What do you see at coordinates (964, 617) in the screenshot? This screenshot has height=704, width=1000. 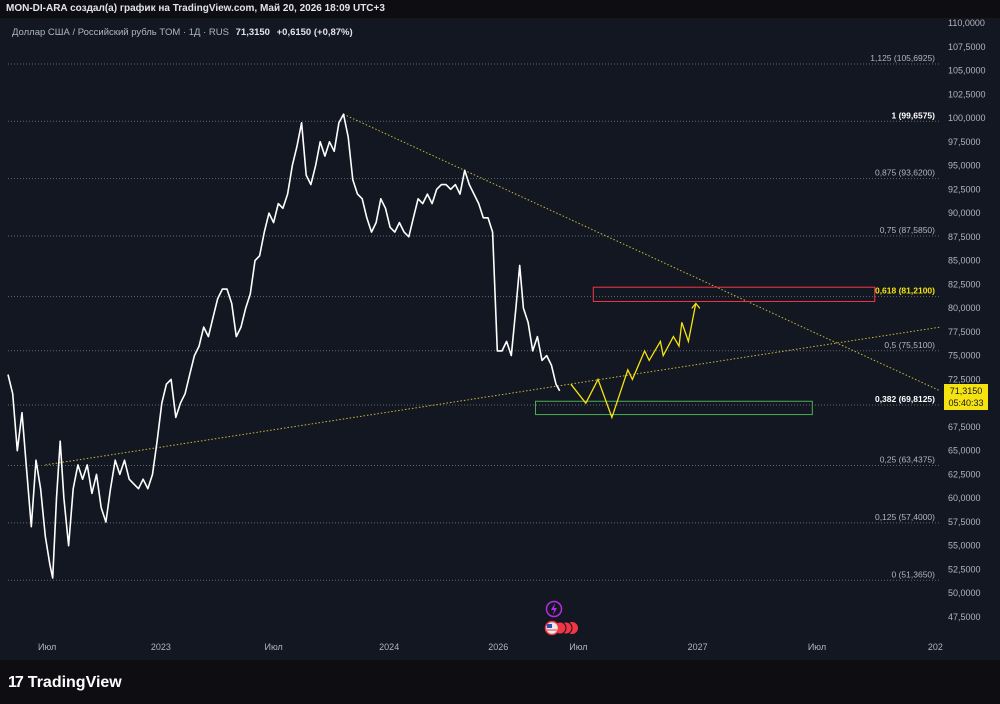 I see `y-tick-0: 47,5000` at bounding box center [964, 617].